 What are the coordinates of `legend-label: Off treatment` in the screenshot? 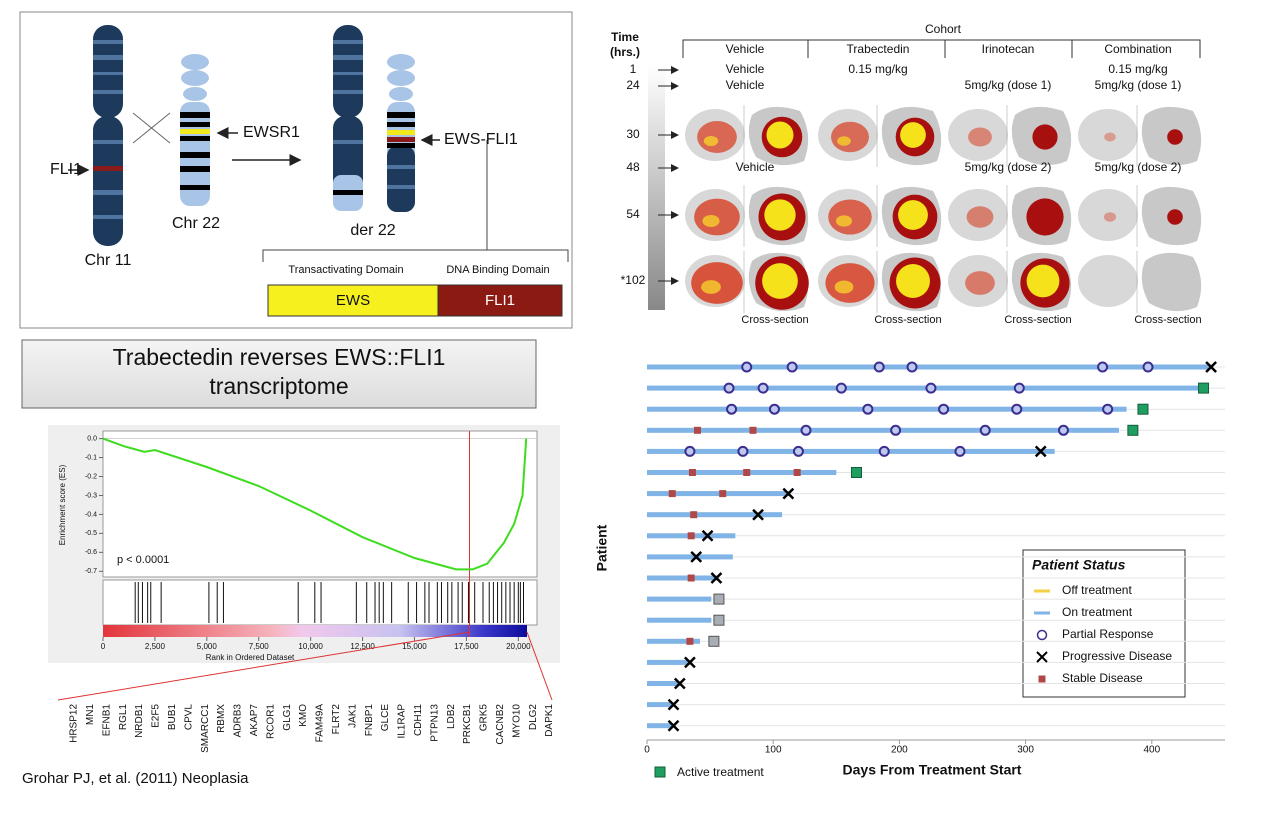 It's located at (1097, 590).